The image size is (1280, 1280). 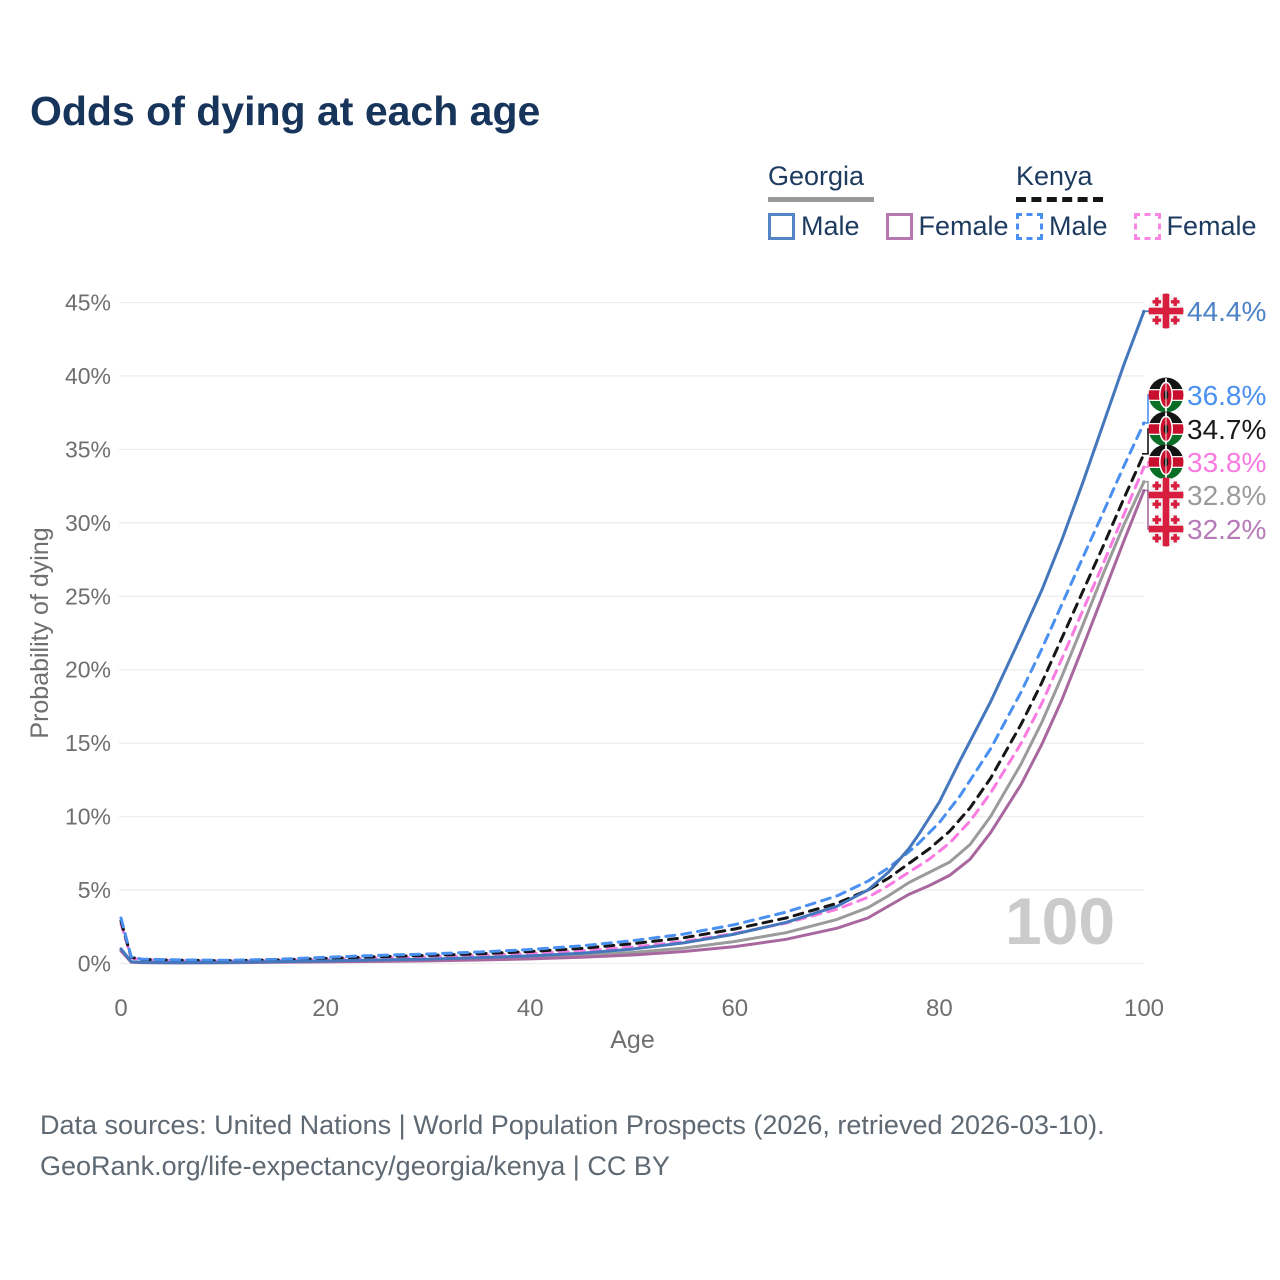 What do you see at coordinates (1226, 462) in the screenshot?
I see `end-value-label-kenya-female: 33.8%` at bounding box center [1226, 462].